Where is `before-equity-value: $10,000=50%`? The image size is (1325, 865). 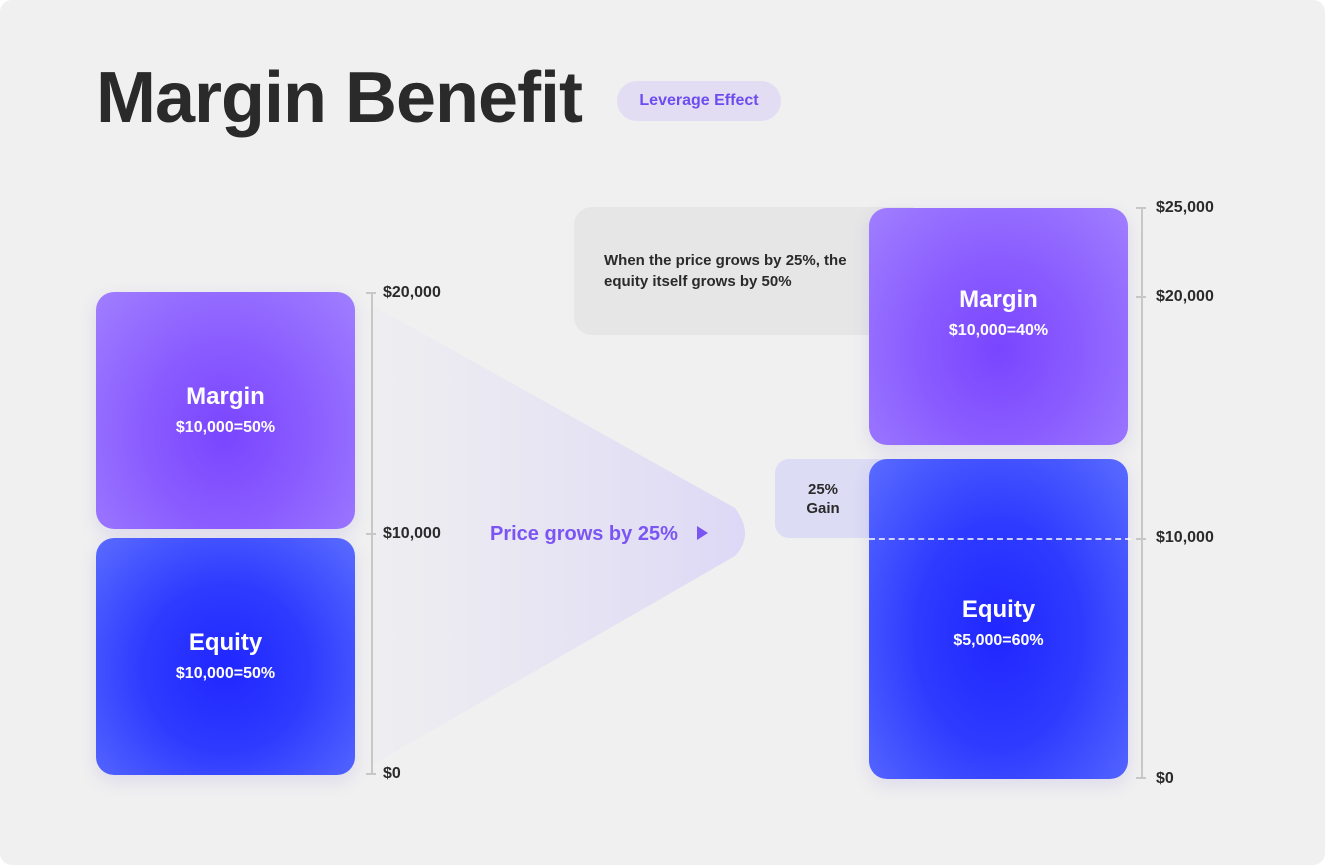 before-equity-value: $10,000=50% is located at coordinates (225, 673).